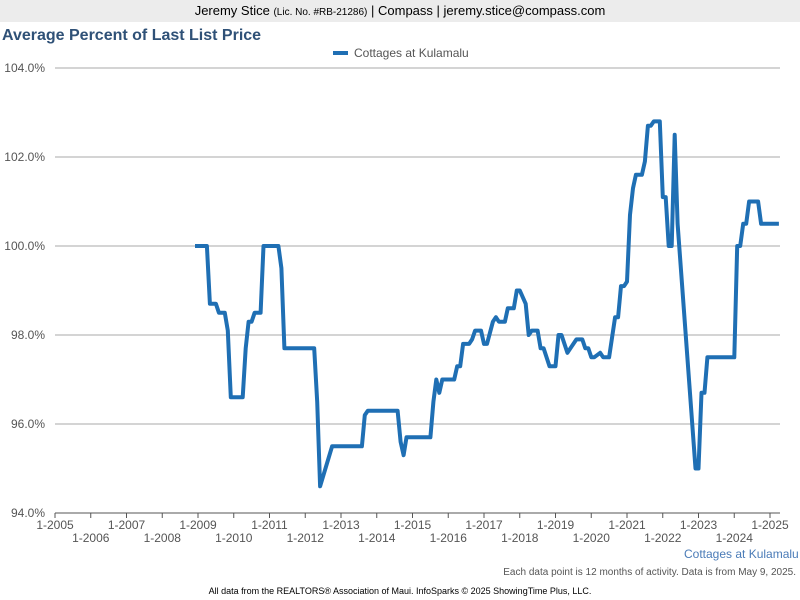 Image resolution: width=800 pixels, height=600 pixels. What do you see at coordinates (699, 525) in the screenshot?
I see `x-tick-label: 1-2023` at bounding box center [699, 525].